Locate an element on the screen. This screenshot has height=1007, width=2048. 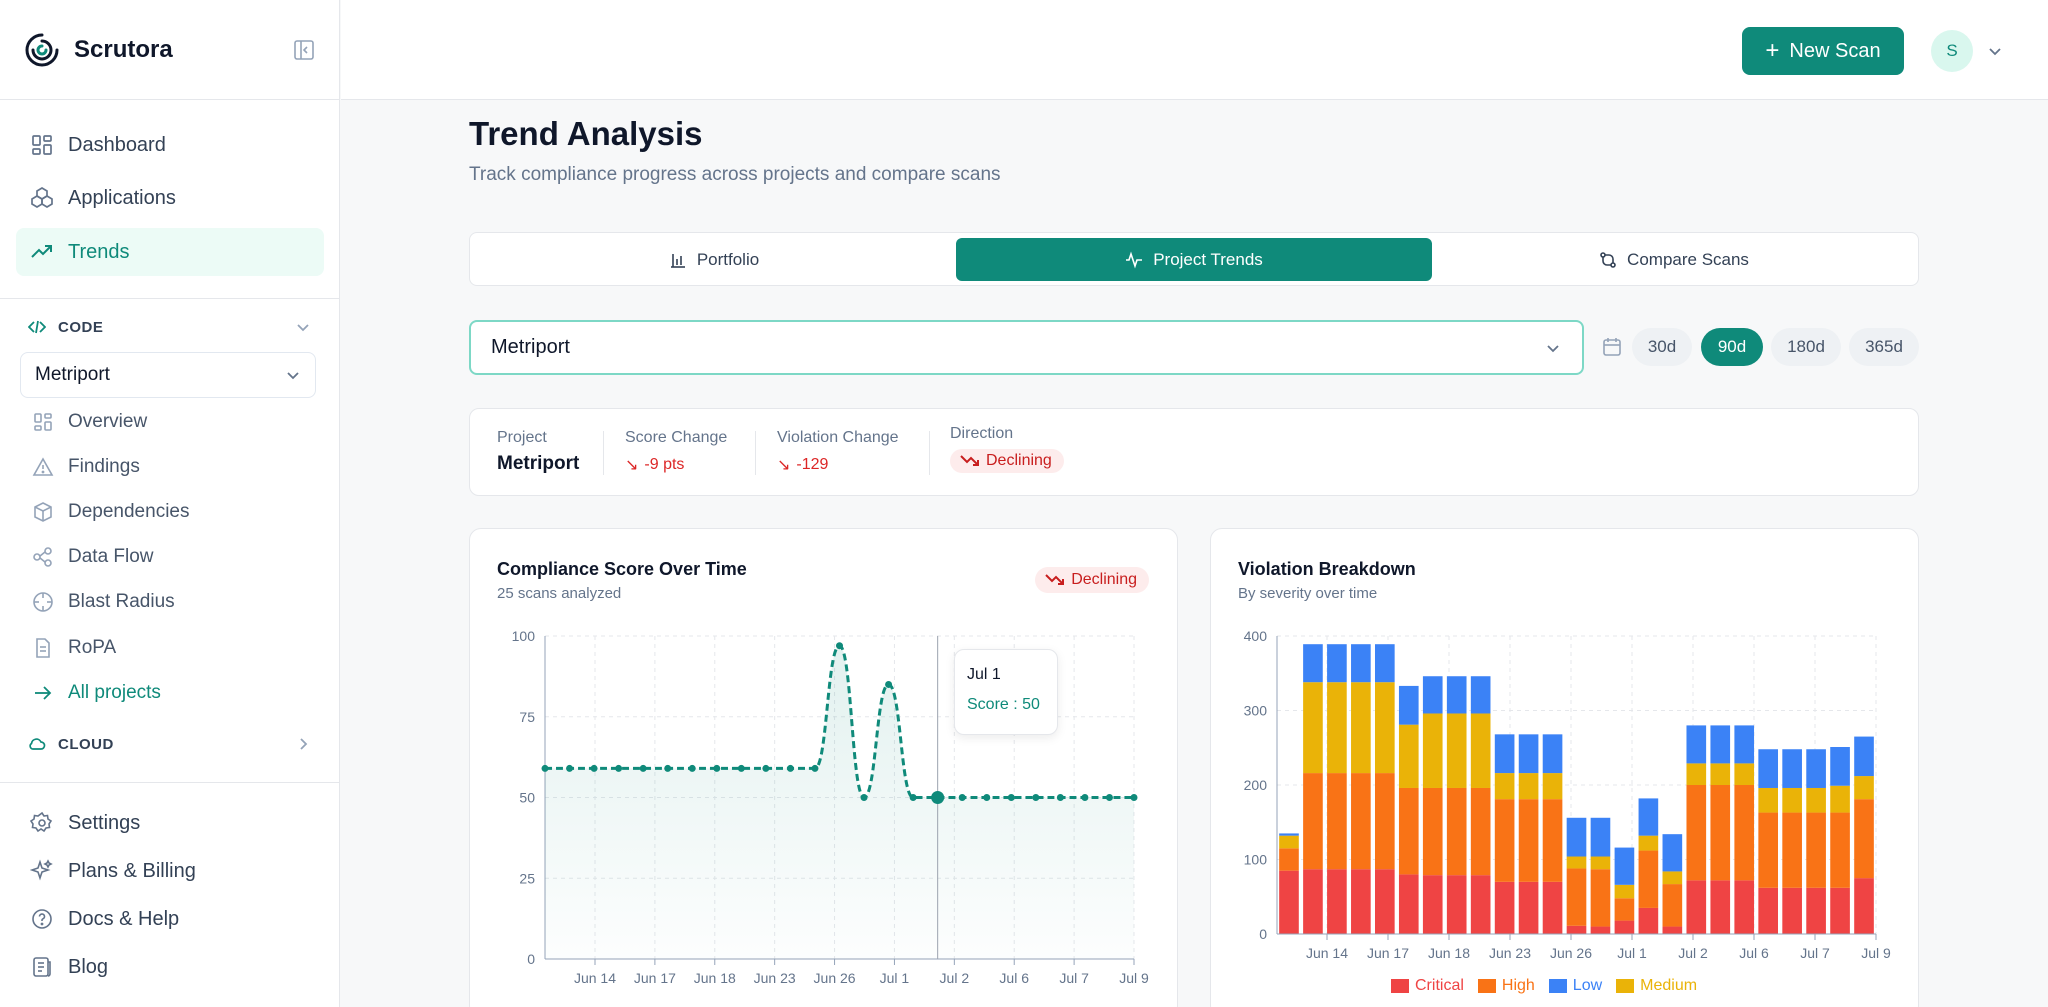
range-365d-button: 365d is located at coordinates (1884, 347).